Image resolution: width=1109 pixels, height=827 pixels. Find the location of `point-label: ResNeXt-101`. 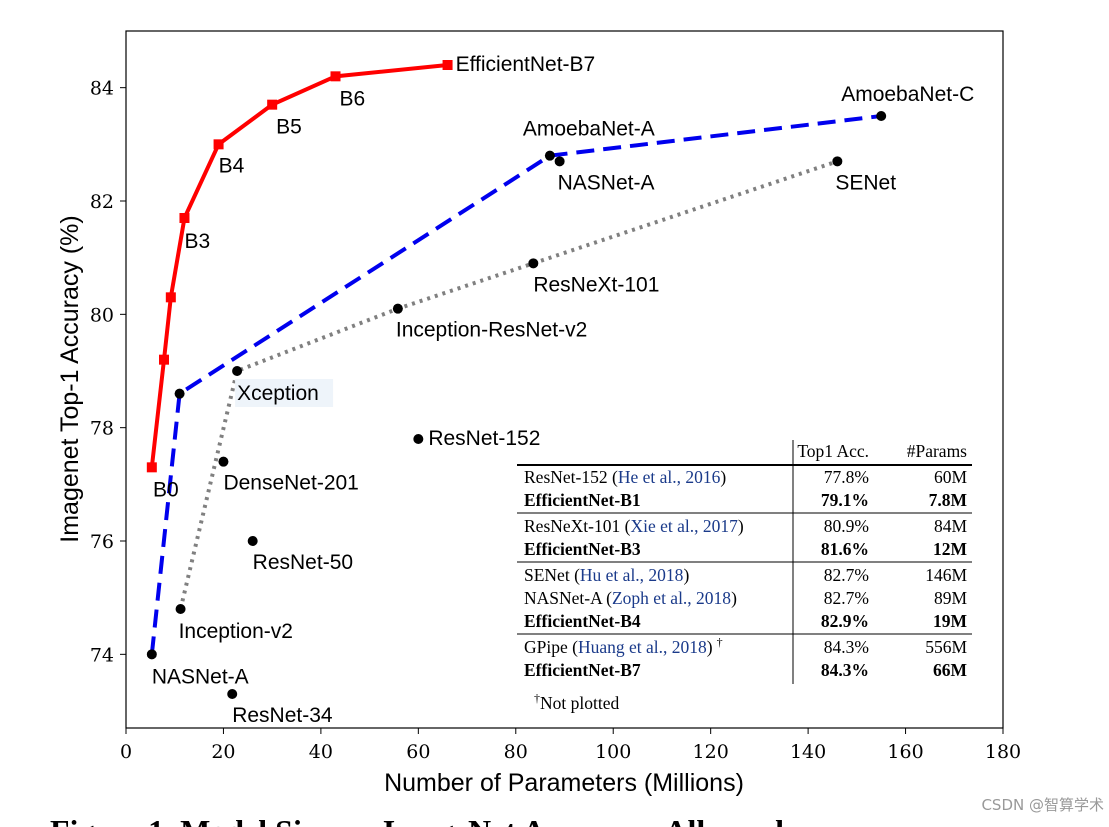

point-label: ResNeXt-101 is located at coordinates (596, 284).